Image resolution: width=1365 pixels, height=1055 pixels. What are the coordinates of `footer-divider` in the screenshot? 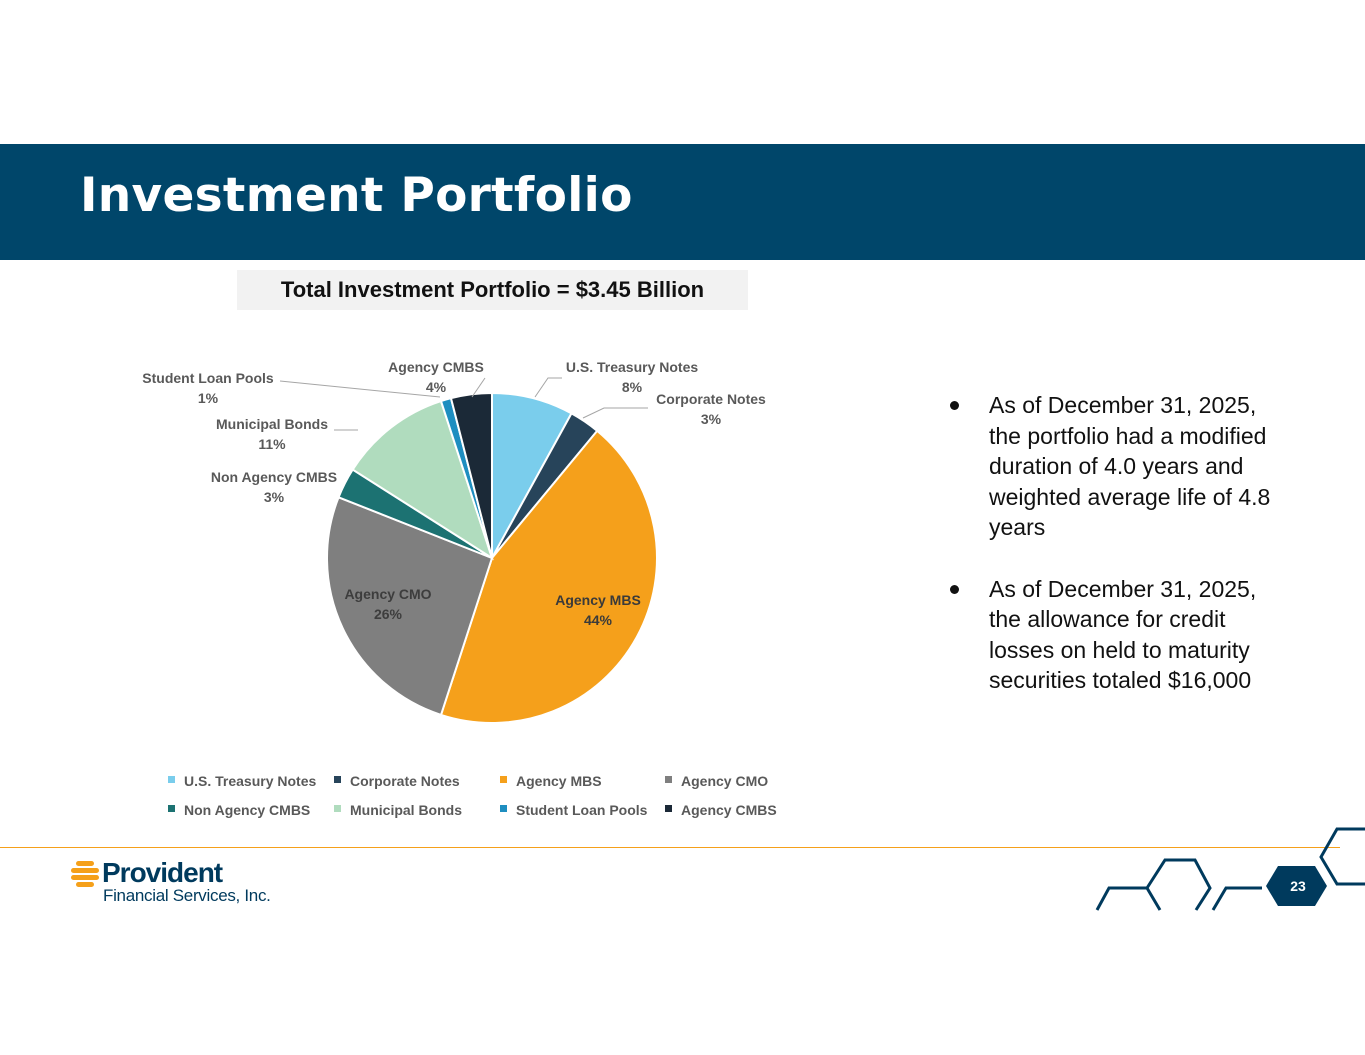 It's located at (670, 847).